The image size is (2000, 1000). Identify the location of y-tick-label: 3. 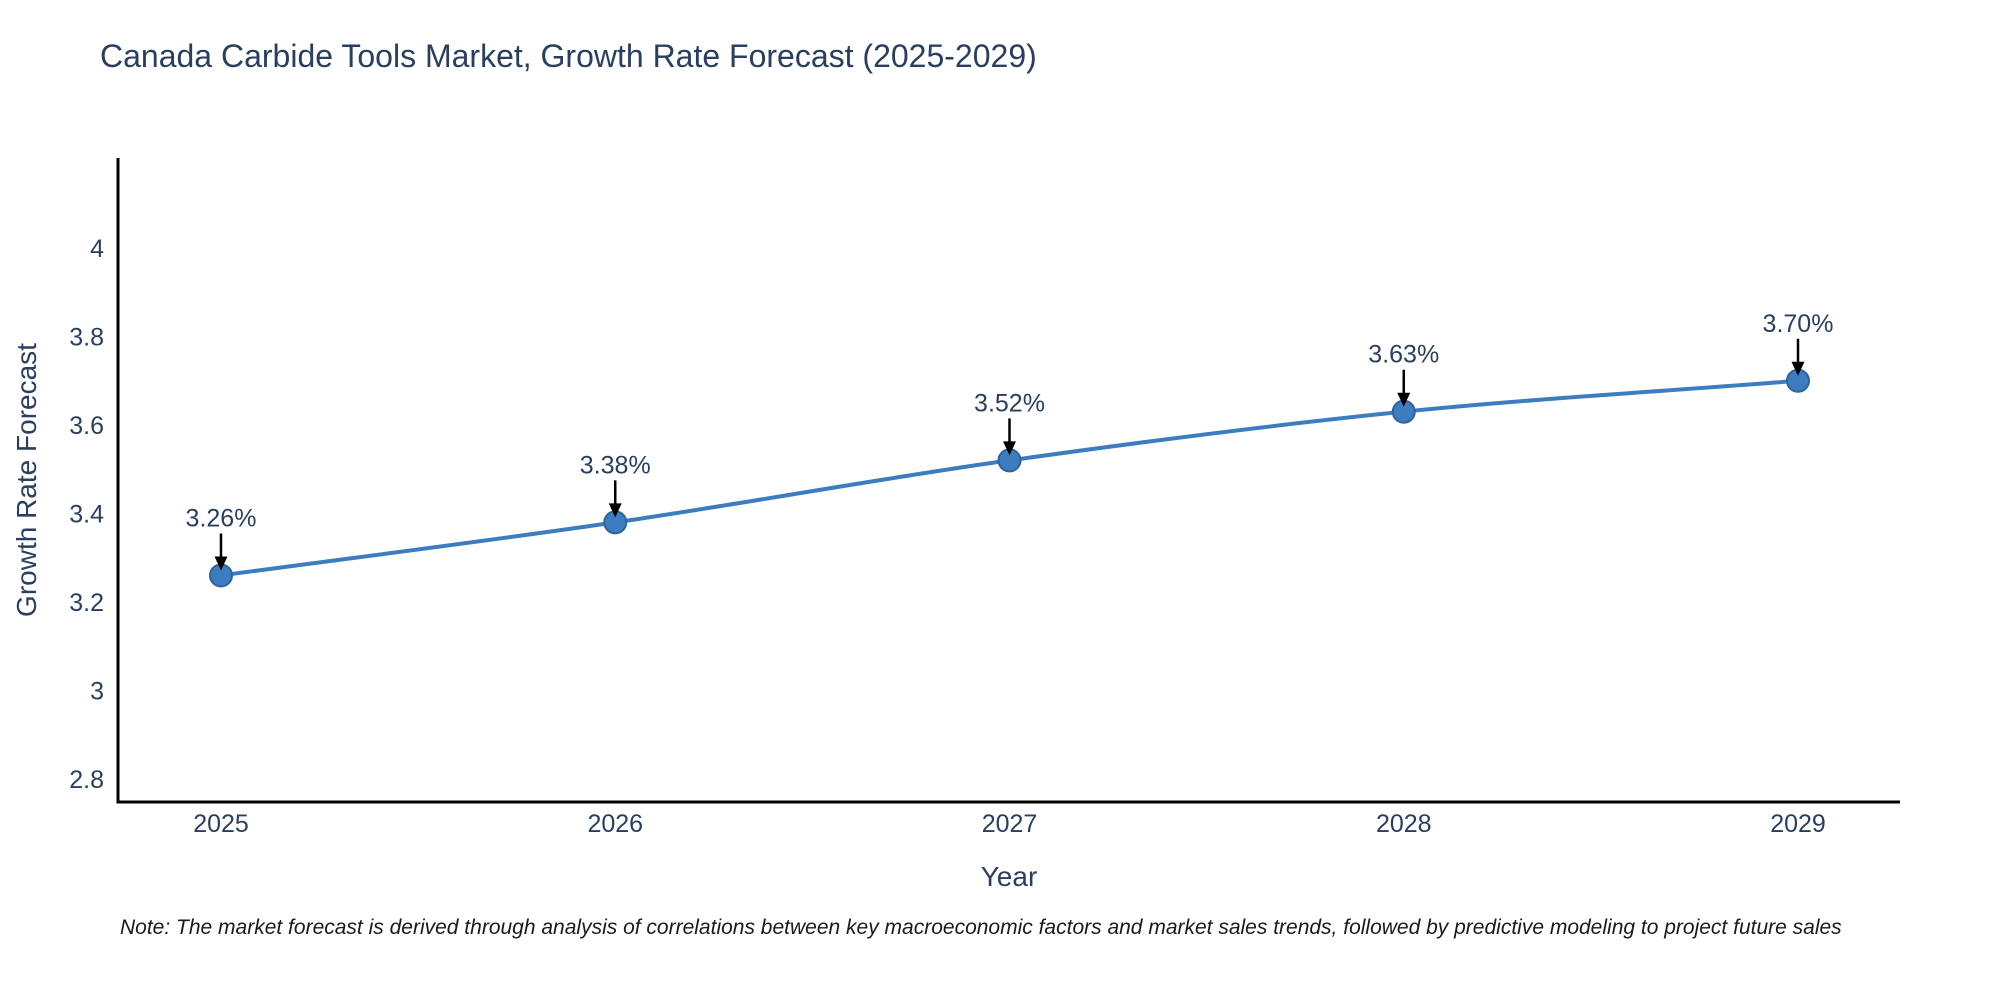
(97, 692).